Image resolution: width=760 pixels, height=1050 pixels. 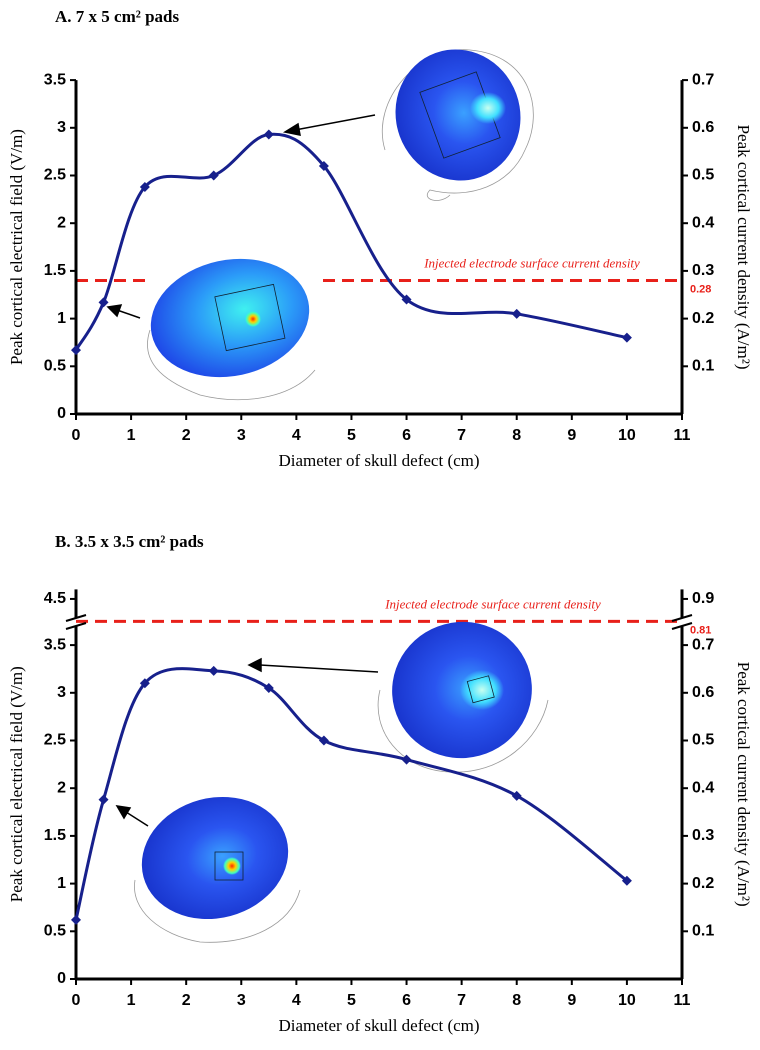 What do you see at coordinates (700, 630) in the screenshot?
I see `reference-value-label: 0.81` at bounding box center [700, 630].